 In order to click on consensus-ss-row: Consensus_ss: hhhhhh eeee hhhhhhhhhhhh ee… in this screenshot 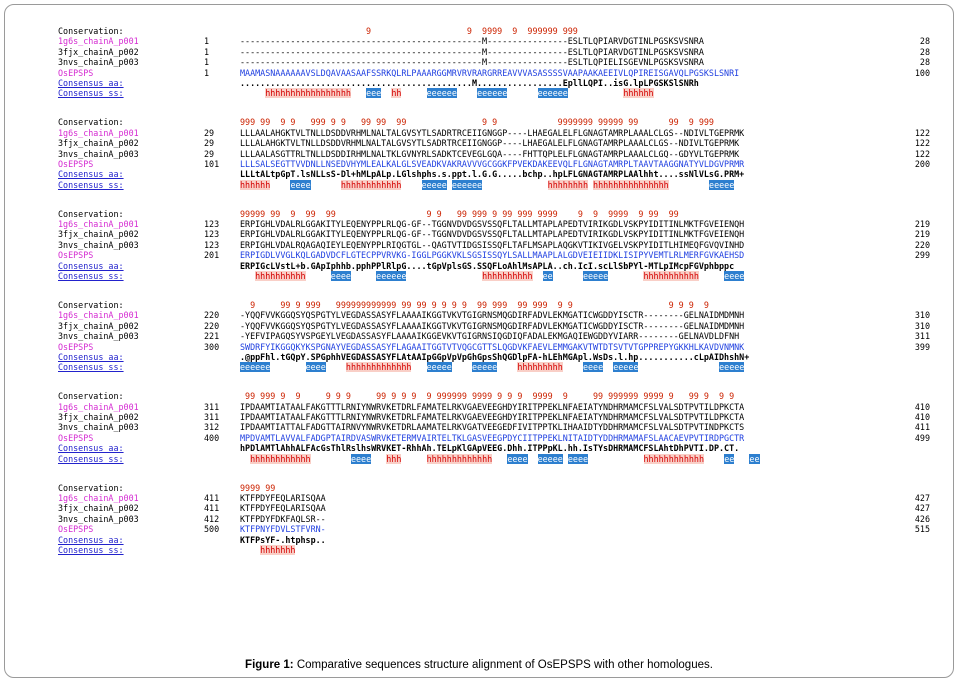, I will do `click(494, 184)`.